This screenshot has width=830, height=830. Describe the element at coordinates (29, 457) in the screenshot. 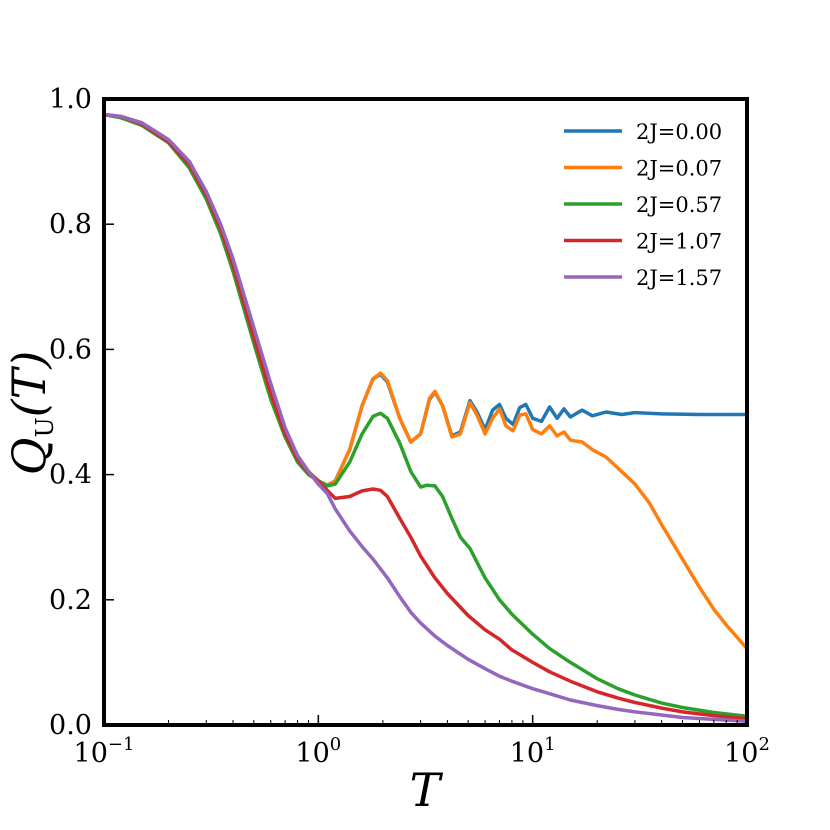

I see `y-axis-label-main: Q` at that location.